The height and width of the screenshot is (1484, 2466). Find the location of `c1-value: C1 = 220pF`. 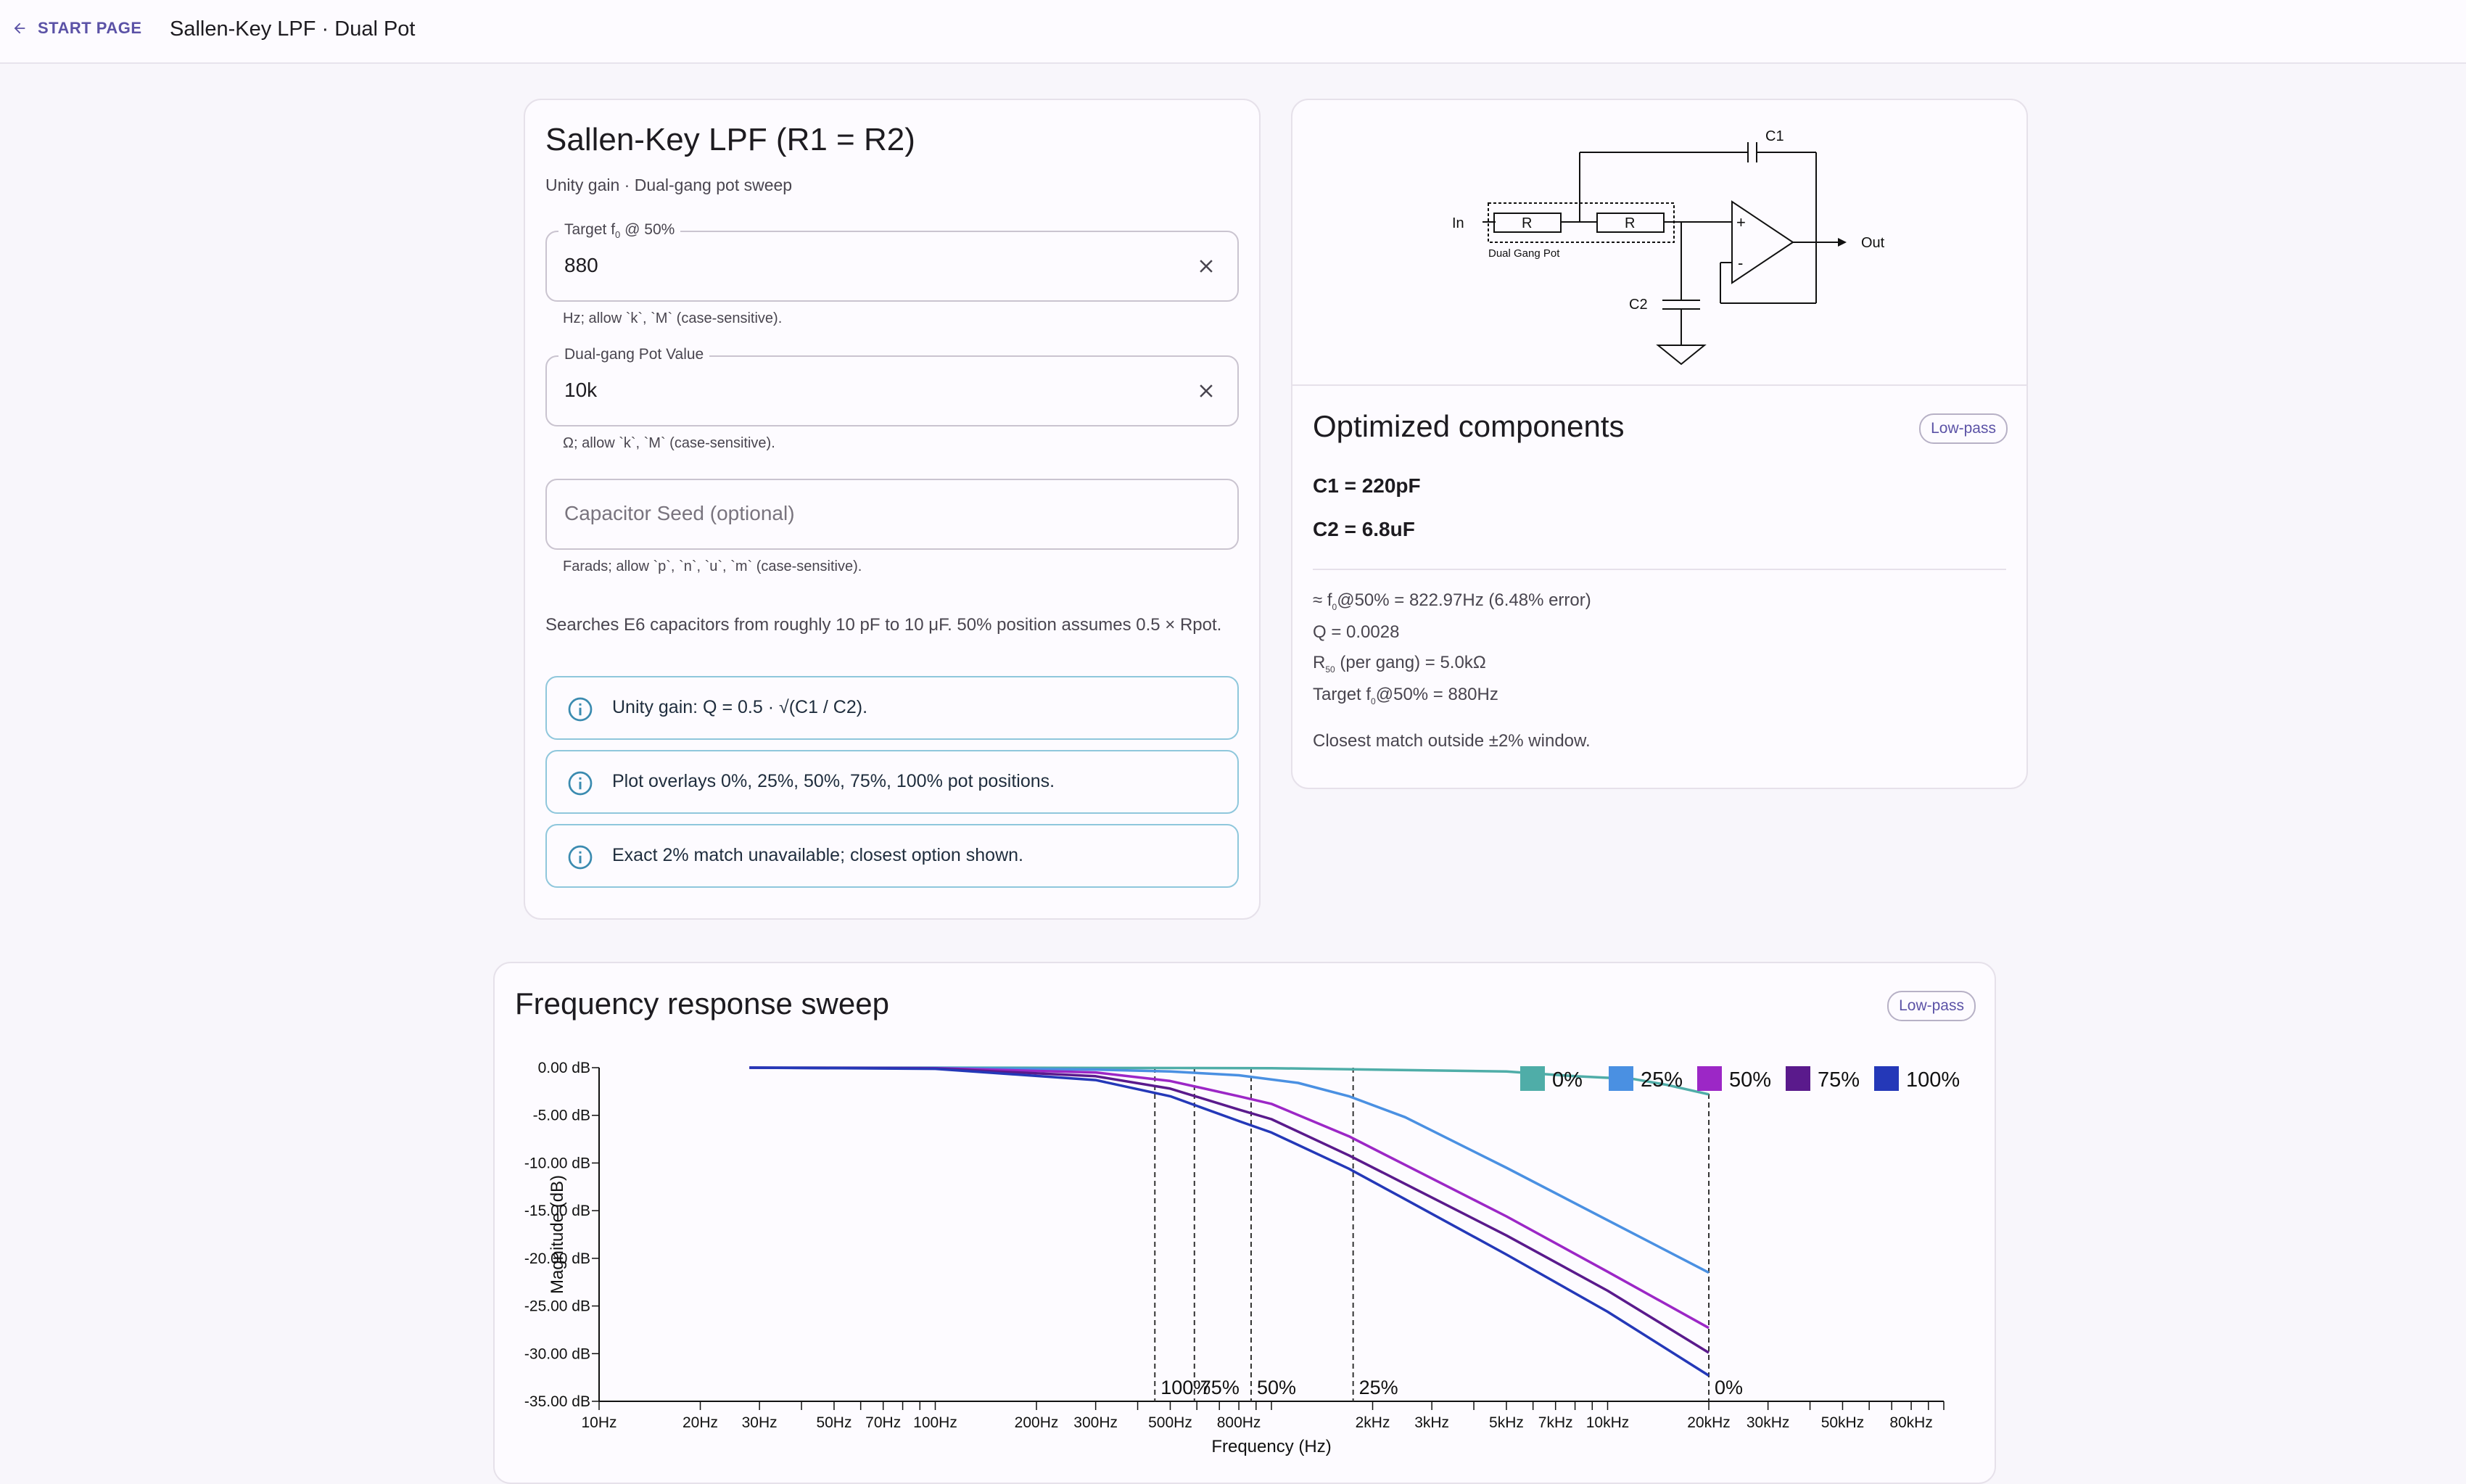

c1-value: C1 = 220pF is located at coordinates (1367, 485).